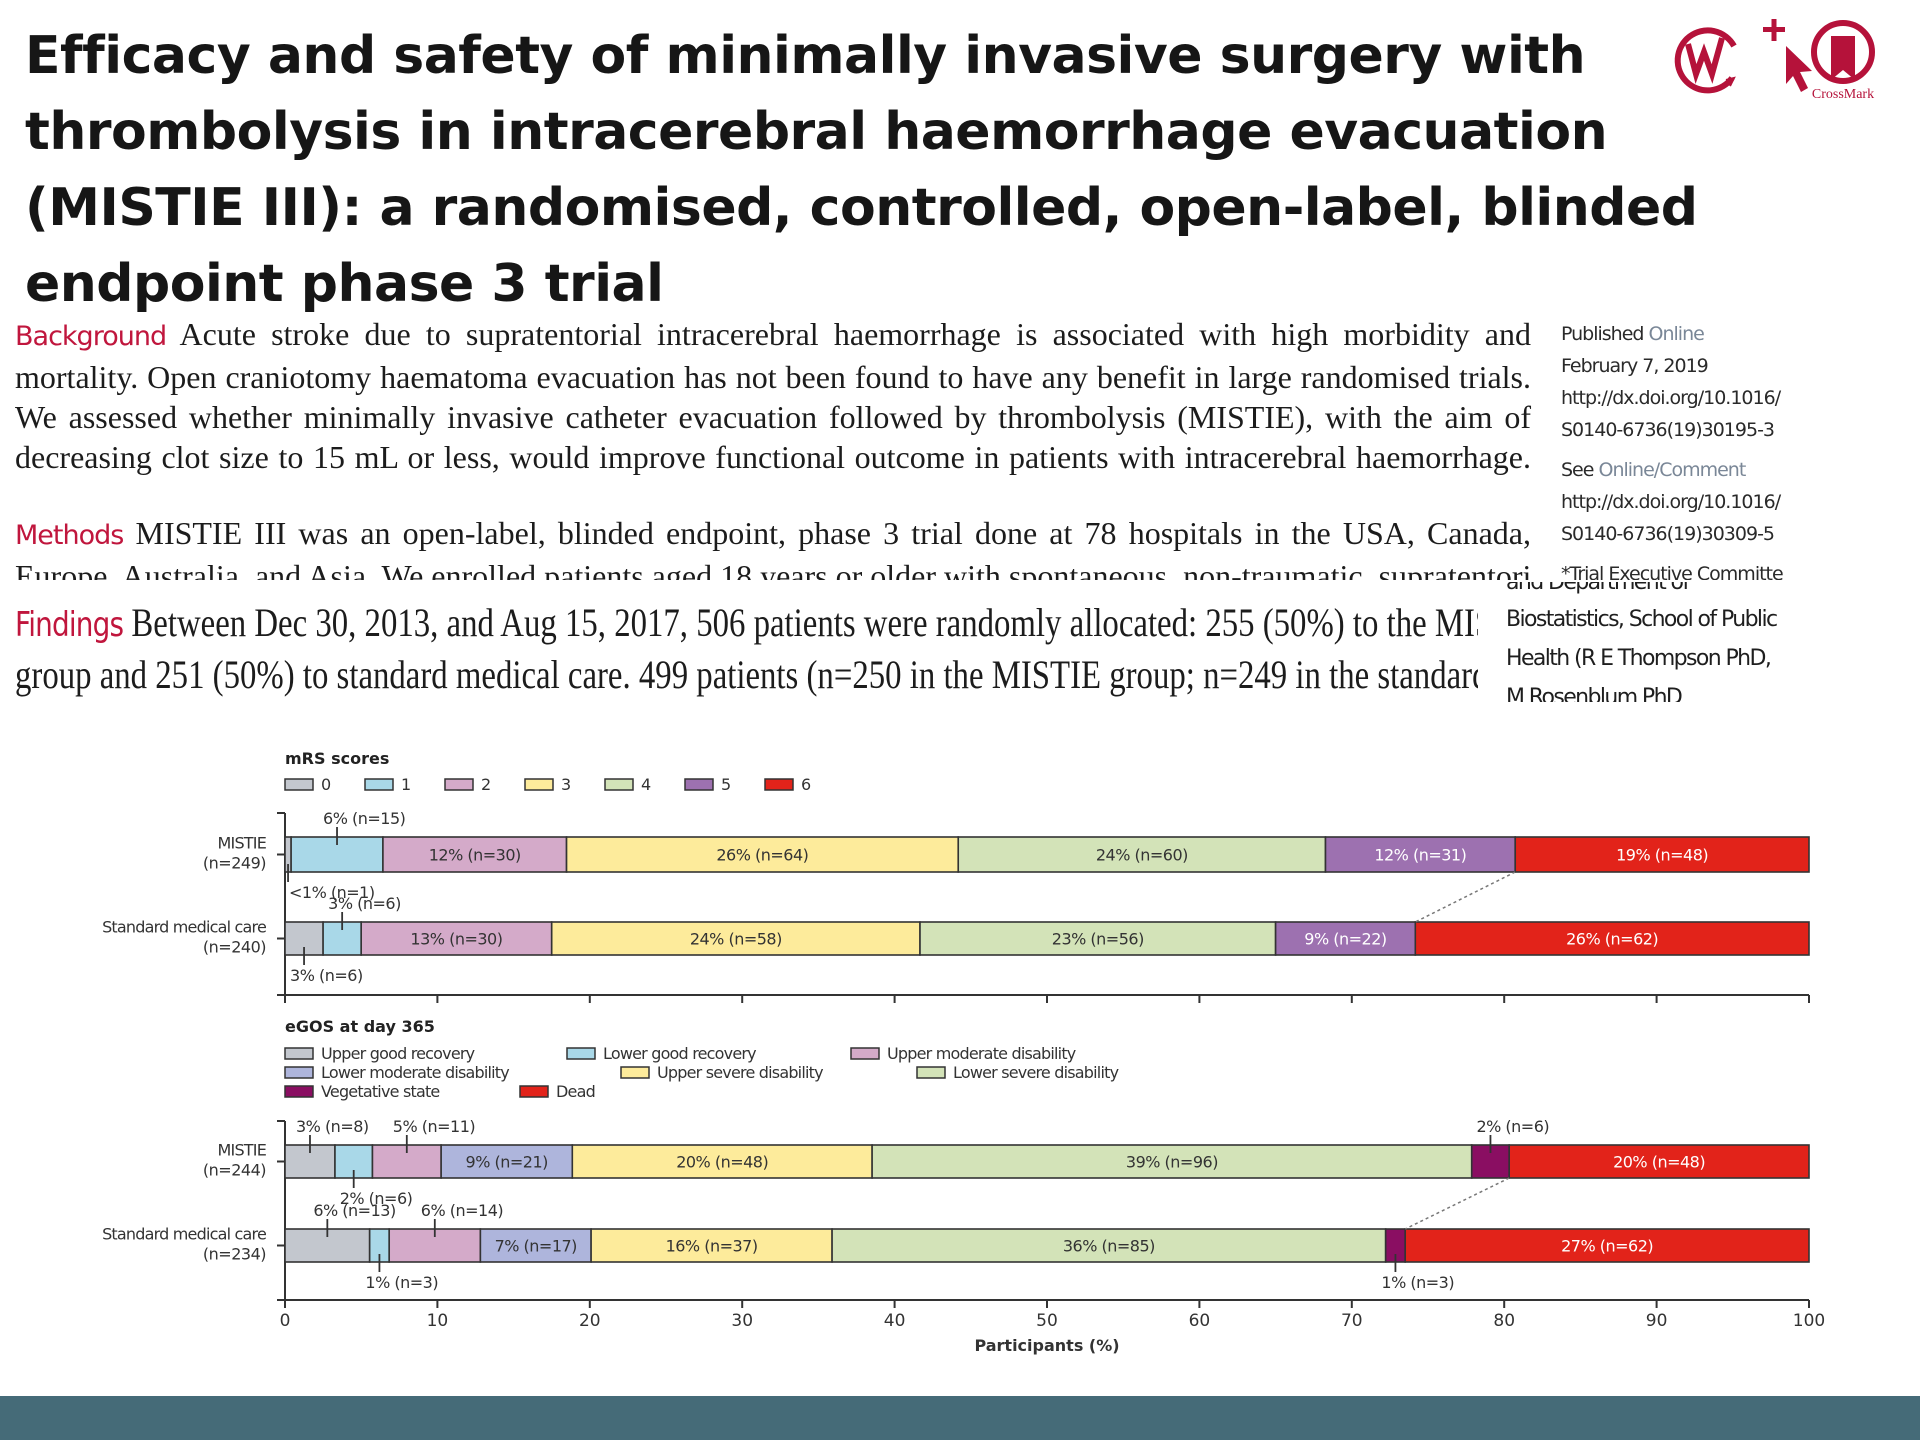 This screenshot has width=1920, height=1440. Describe the element at coordinates (736, 939) in the screenshot. I see `segment-label: 24% (n=58)` at that location.